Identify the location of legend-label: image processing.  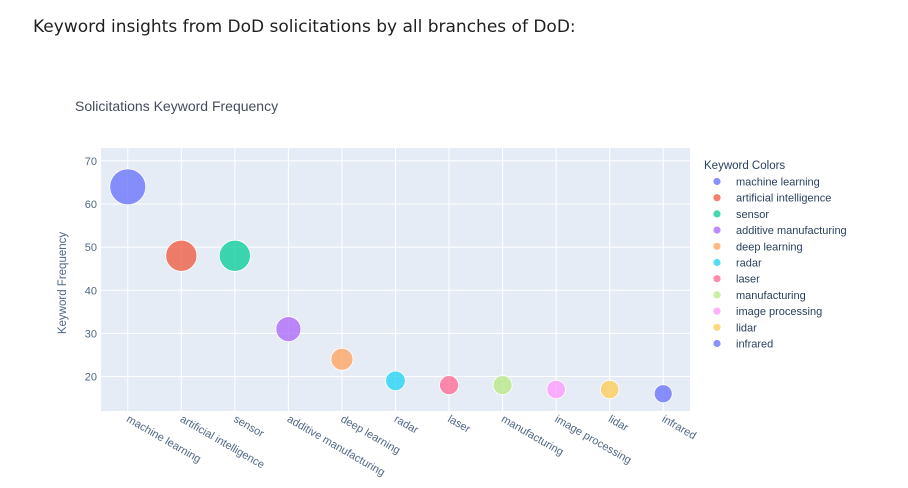
(779, 312).